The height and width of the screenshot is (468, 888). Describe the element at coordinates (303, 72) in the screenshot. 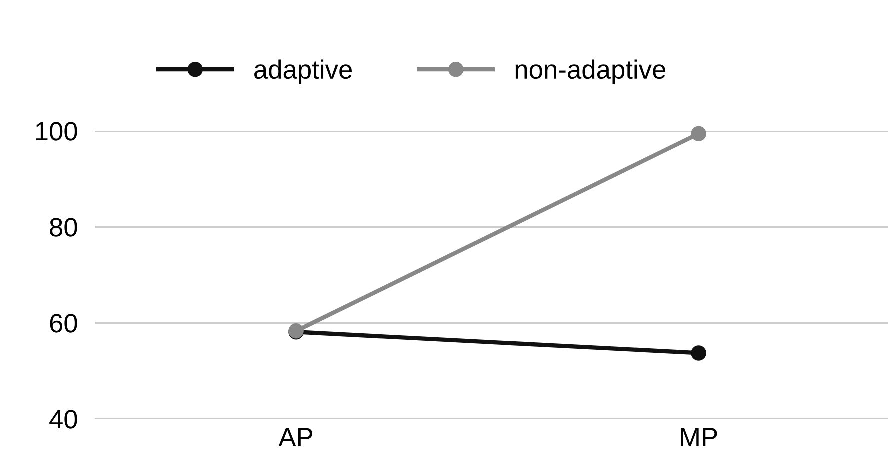

I see `legend-label: adaptive` at that location.